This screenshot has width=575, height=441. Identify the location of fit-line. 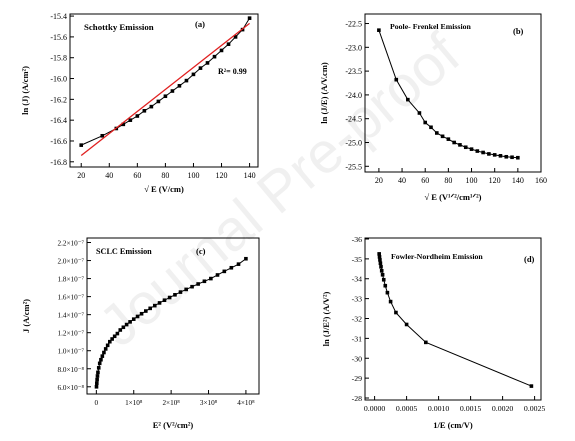
(165, 89).